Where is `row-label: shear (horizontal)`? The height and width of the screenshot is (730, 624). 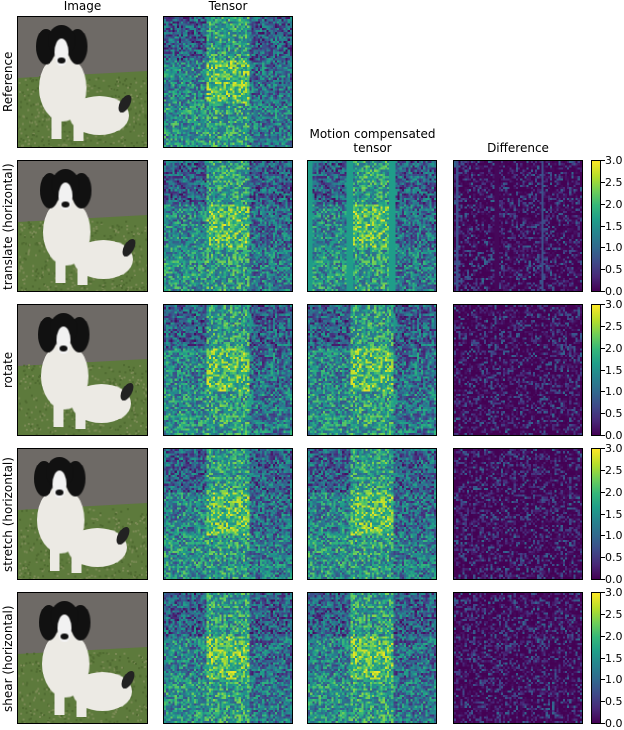 row-label: shear (horizontal) is located at coordinates (8, 658).